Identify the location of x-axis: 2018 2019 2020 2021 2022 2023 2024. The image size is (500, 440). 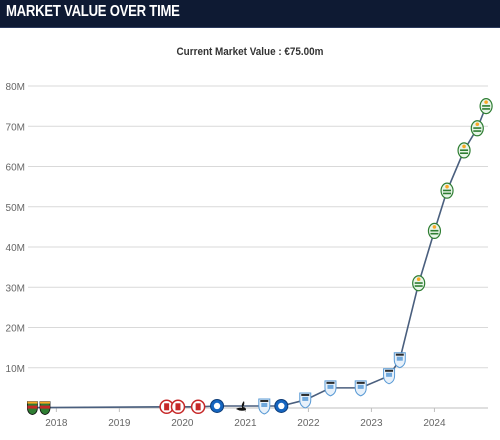
(245, 418).